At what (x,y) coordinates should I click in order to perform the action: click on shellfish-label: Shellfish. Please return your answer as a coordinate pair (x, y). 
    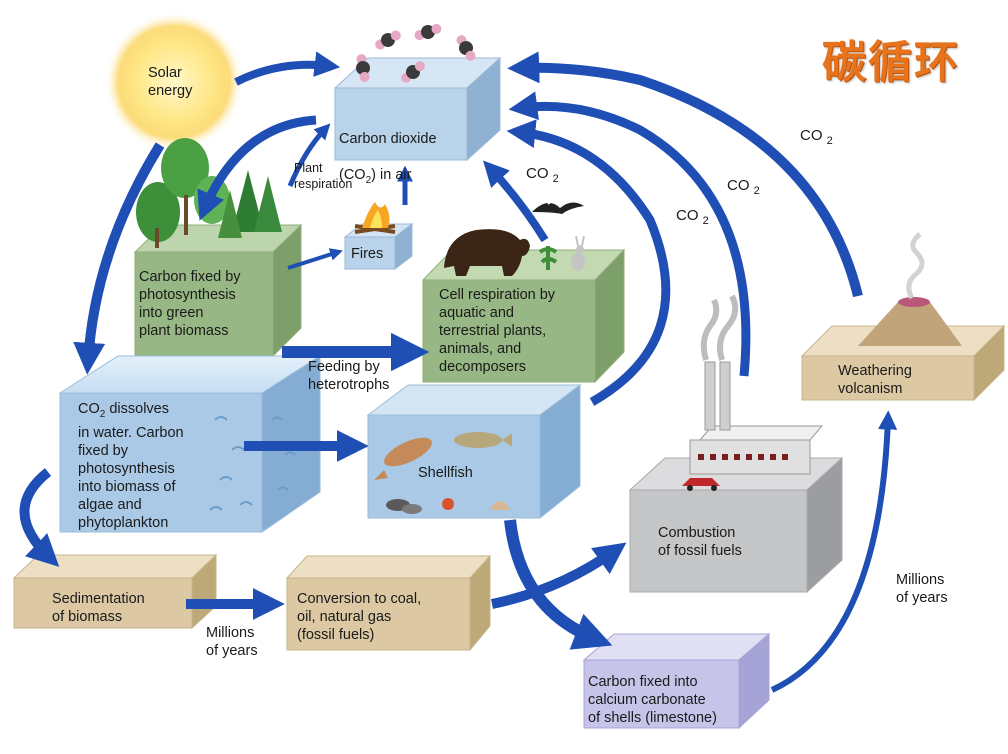
    Looking at the image, I should click on (445, 473).